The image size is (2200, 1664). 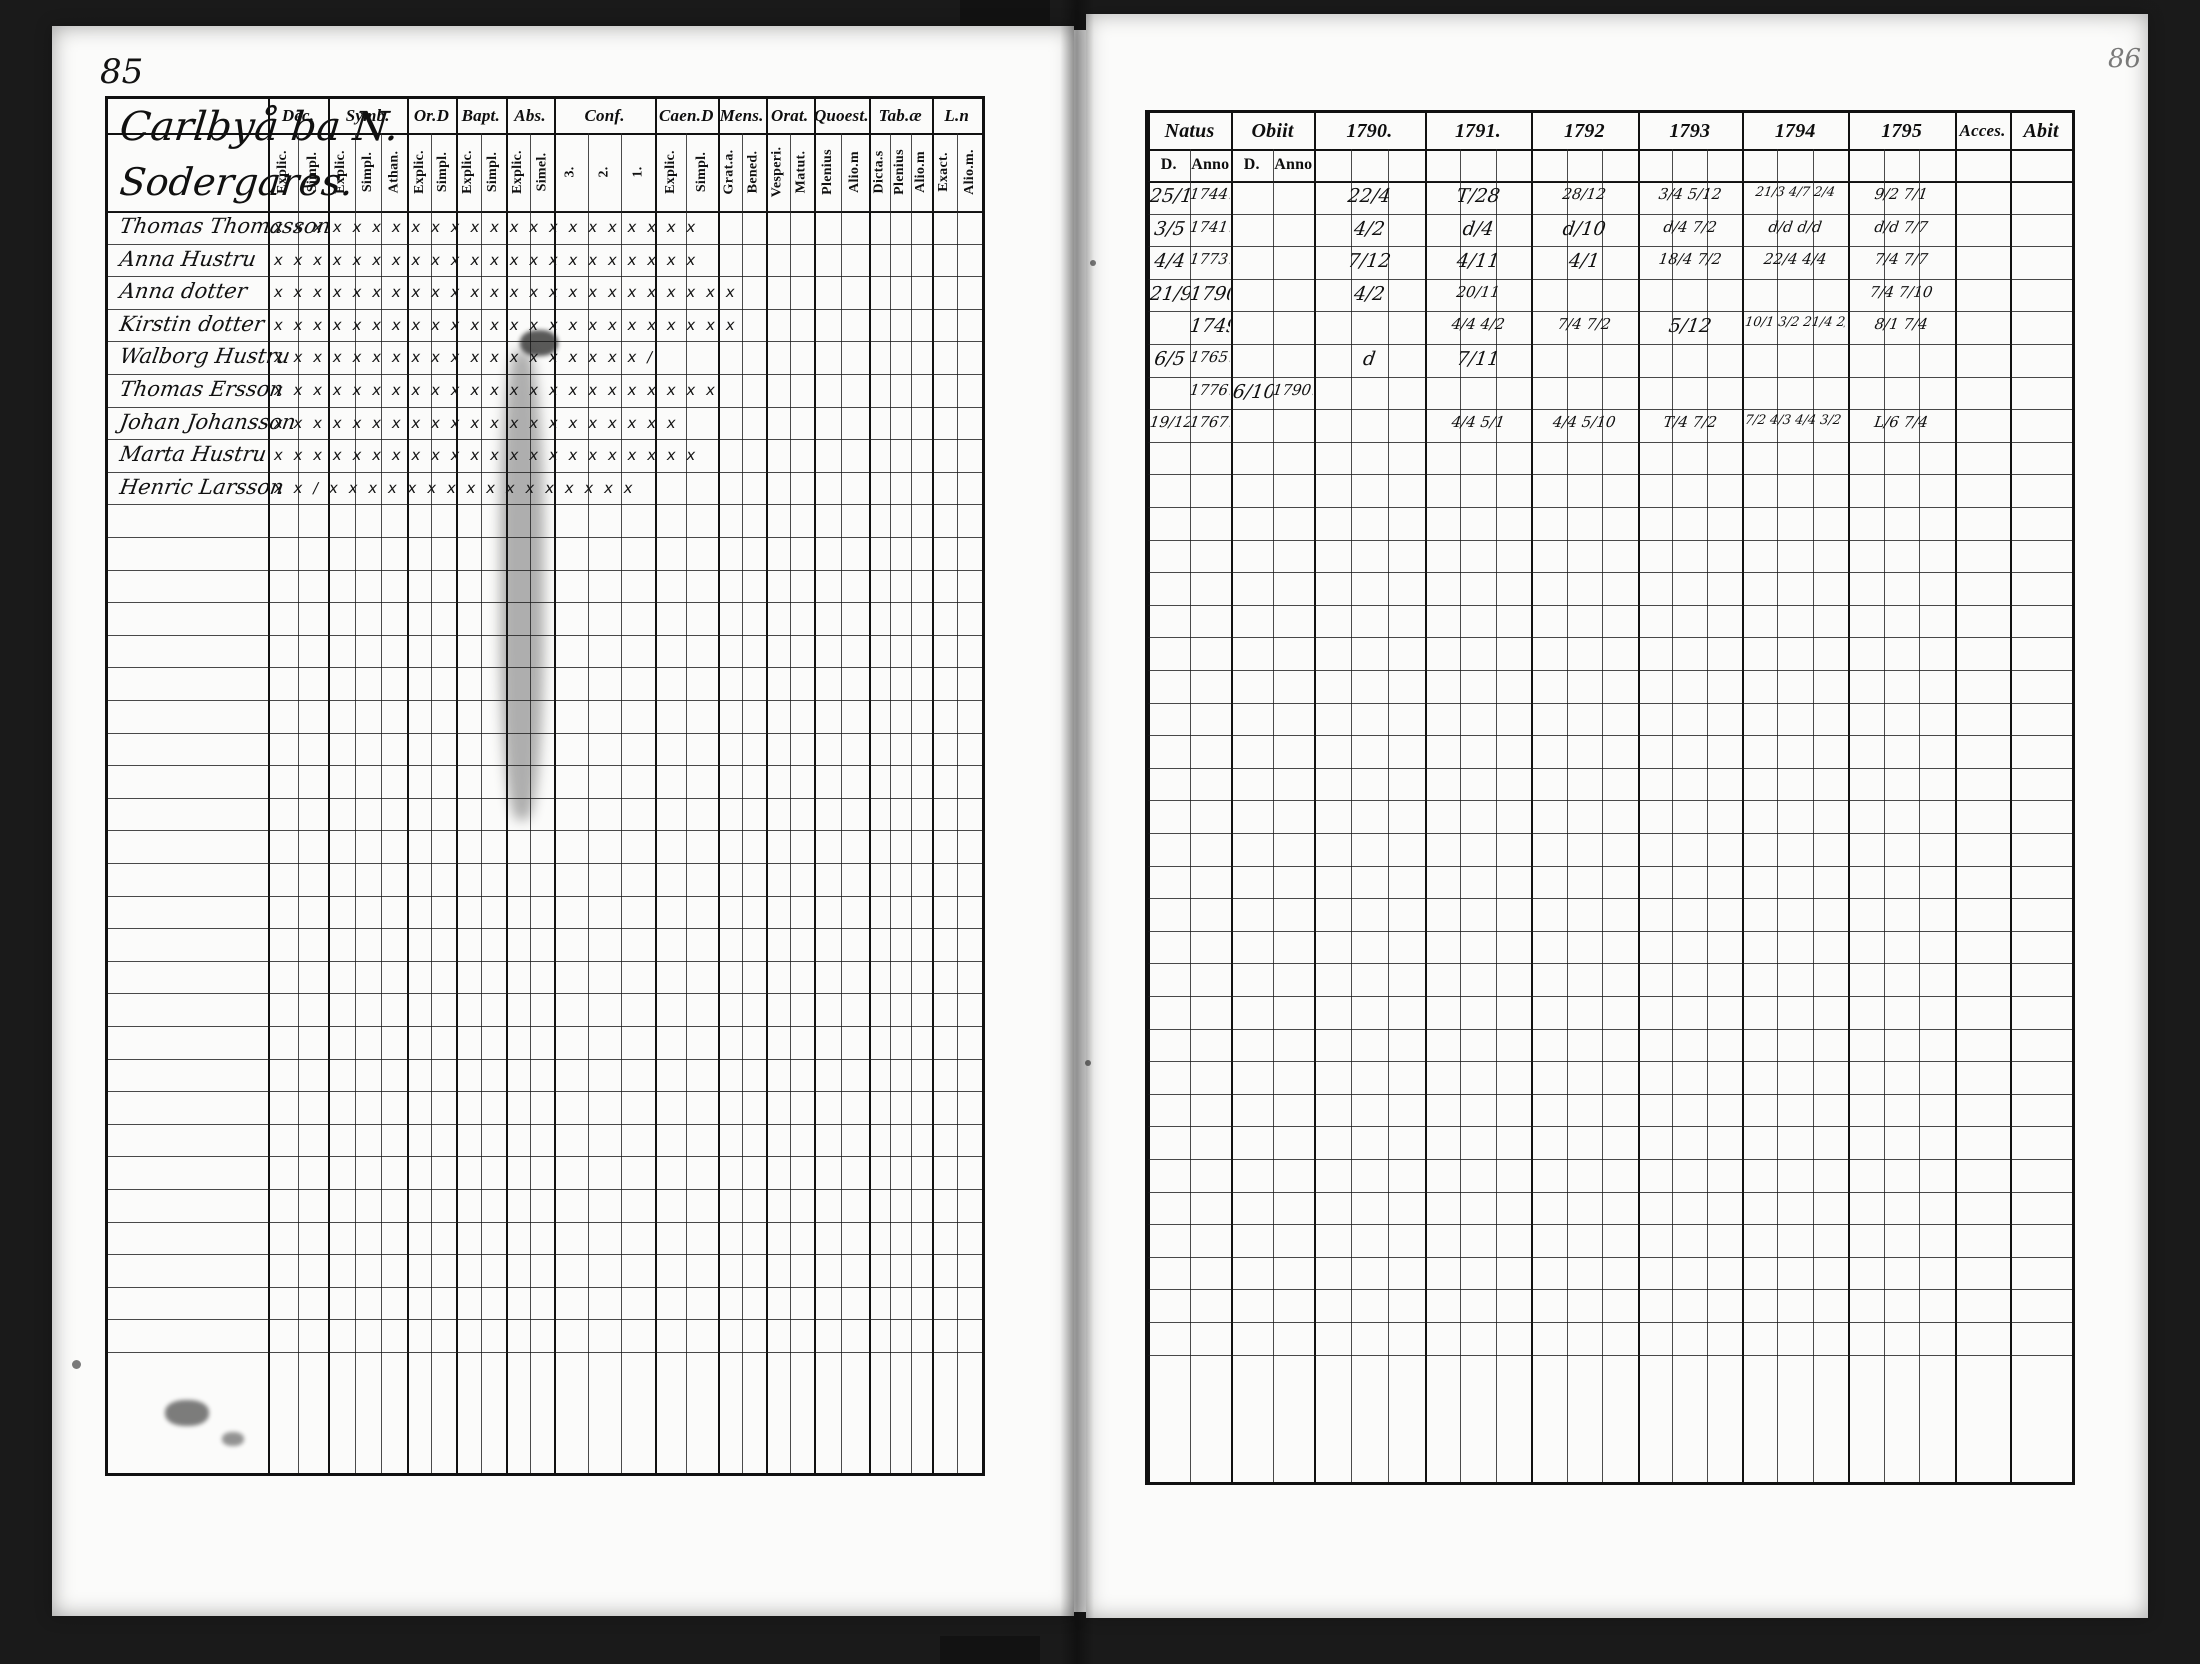 I want to click on column-subheader-label: Dicta.s, so click(x=879, y=172).